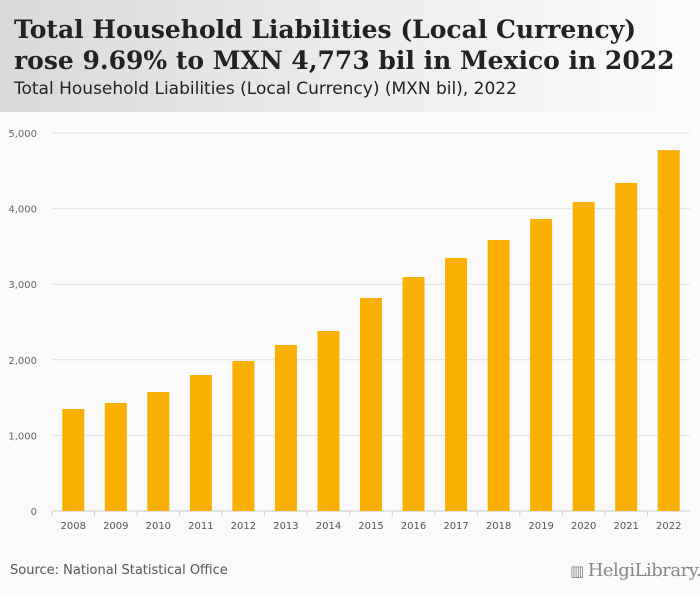 This screenshot has height=596, width=700. What do you see at coordinates (119, 570) in the screenshot?
I see `source-note: Source: National Statistical Office` at bounding box center [119, 570].